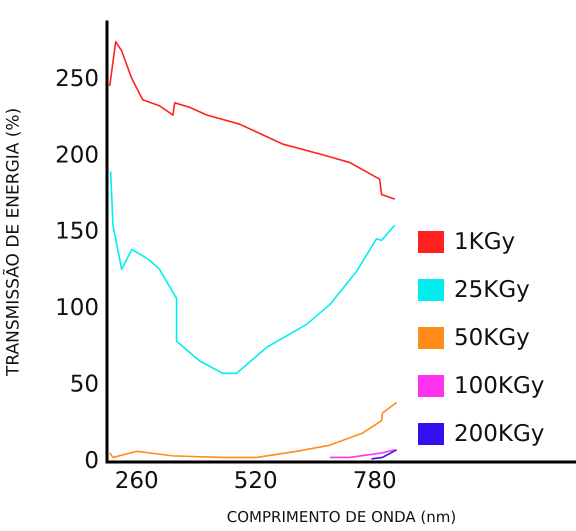 This screenshot has height=531, width=576. I want to click on legend-label: 25KGy, so click(492, 290).